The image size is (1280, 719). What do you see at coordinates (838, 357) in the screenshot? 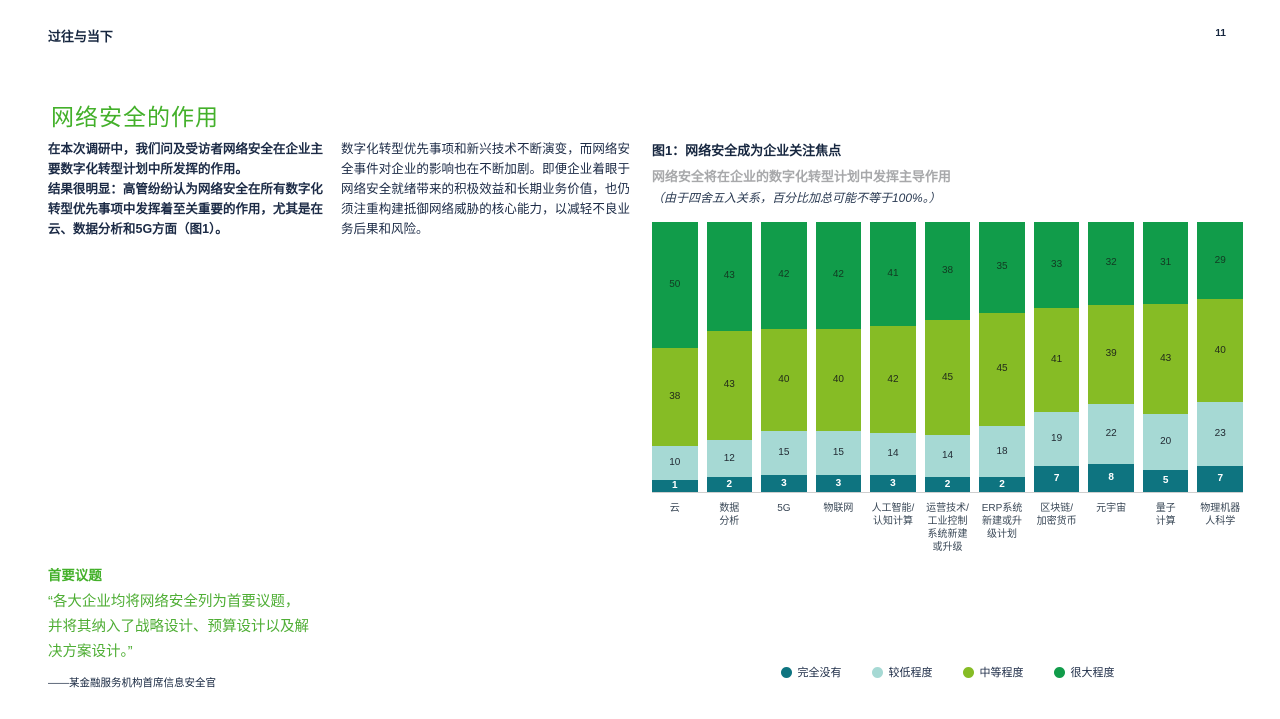
I see `bar-4: 3 15 40 42` at bounding box center [838, 357].